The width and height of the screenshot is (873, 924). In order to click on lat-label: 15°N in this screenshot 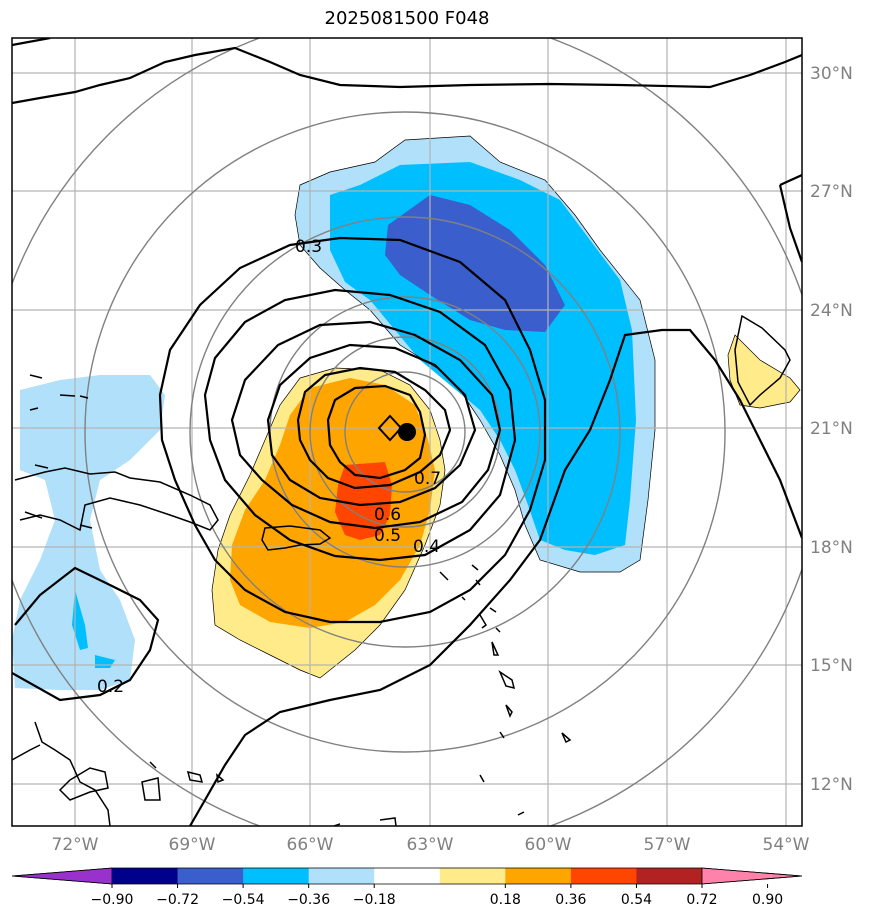, I will do `click(831, 666)`.